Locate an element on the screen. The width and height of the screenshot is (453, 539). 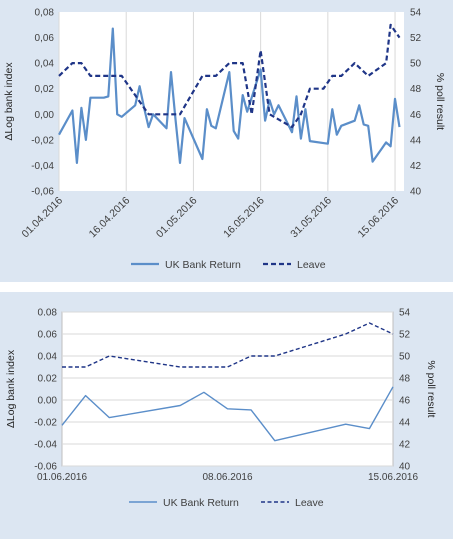
y-tick-label-left: 0,06 is located at coordinates (45, 38).